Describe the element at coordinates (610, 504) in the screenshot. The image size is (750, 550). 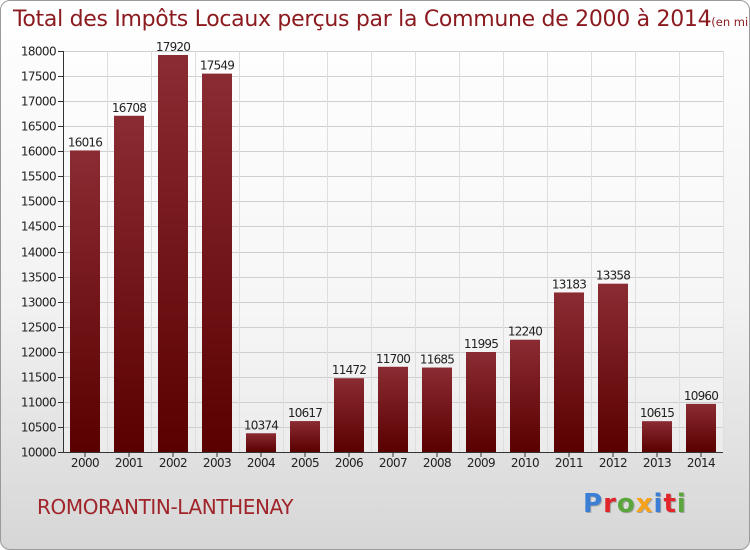
I see `logo-letter: r` at that location.